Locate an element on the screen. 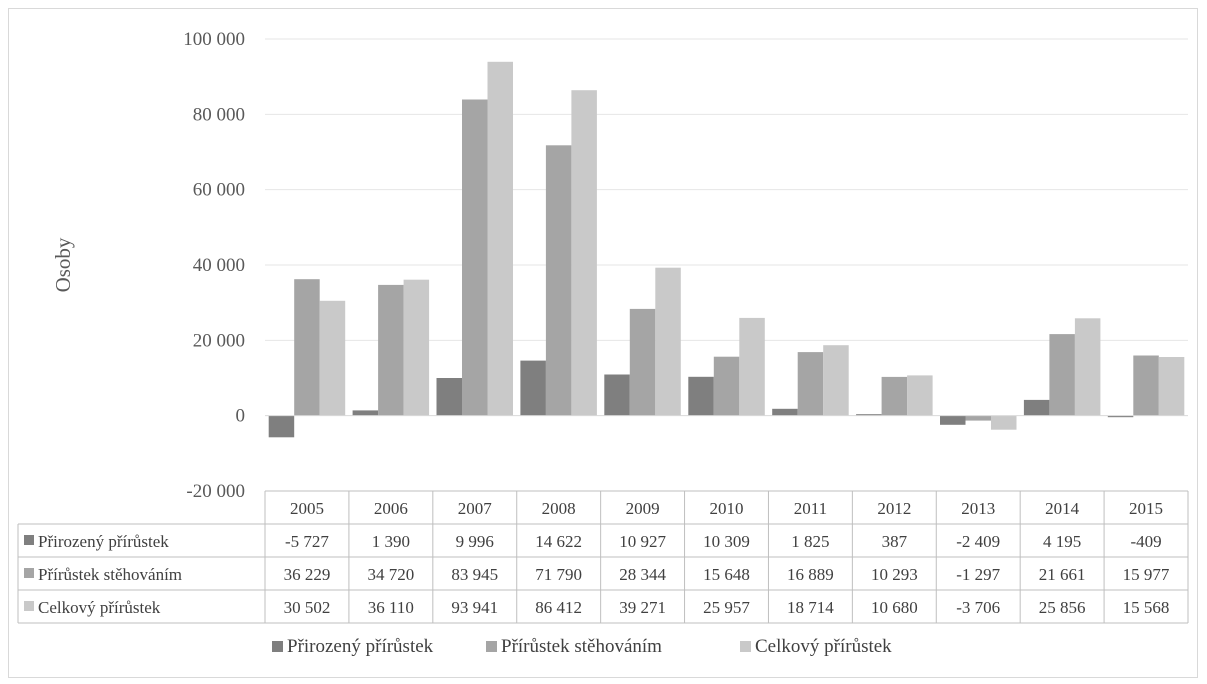 This screenshot has width=1207, height=684. bar-1-2012 is located at coordinates (869, 415).